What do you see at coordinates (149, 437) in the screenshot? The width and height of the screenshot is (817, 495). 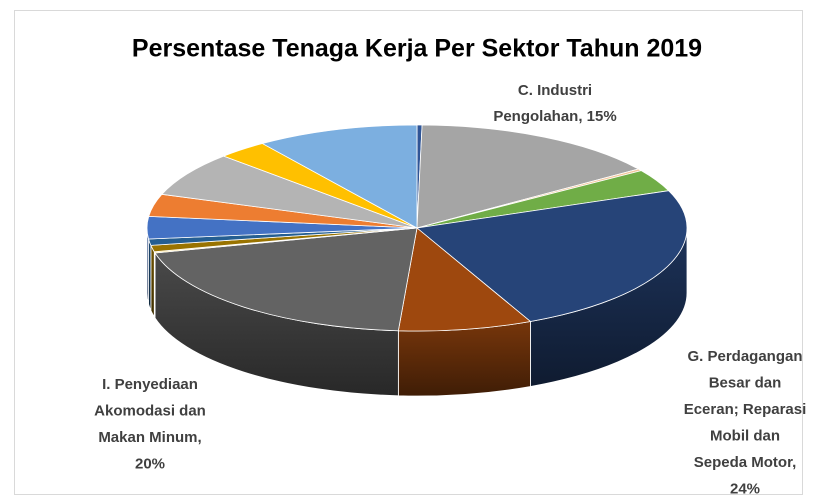 I see `data-label: Makan Minum,` at bounding box center [149, 437].